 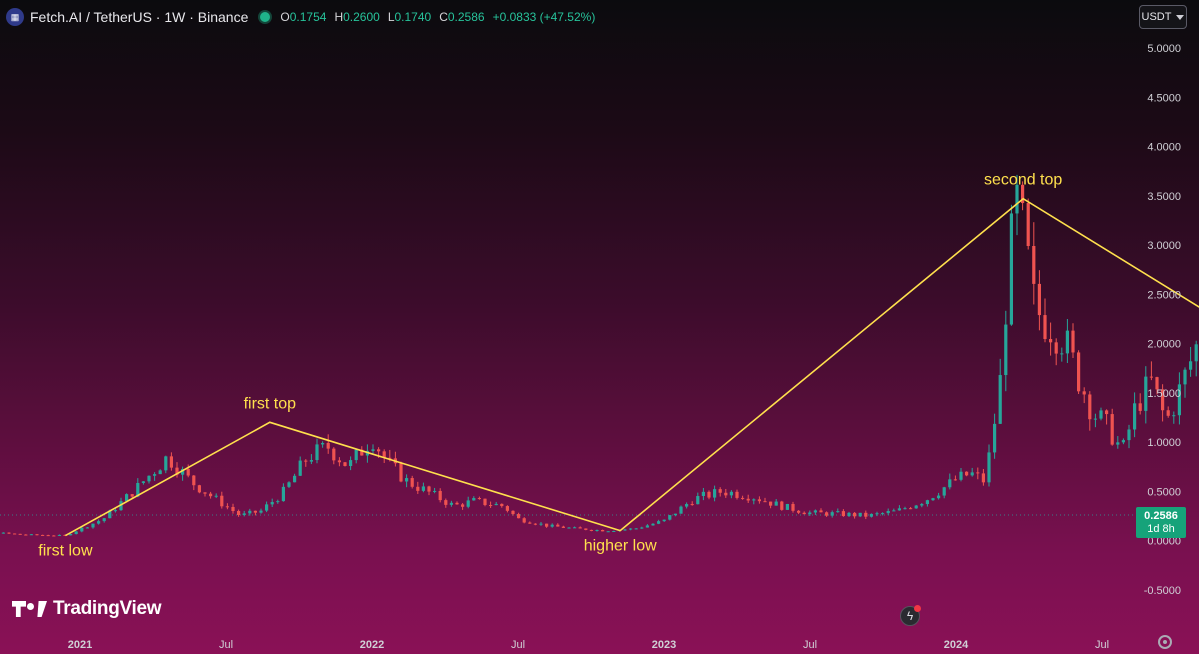 What do you see at coordinates (139, 17) in the screenshot?
I see `symbol-title: Fetch.AI / TetherUS · 1W · Binance` at bounding box center [139, 17].